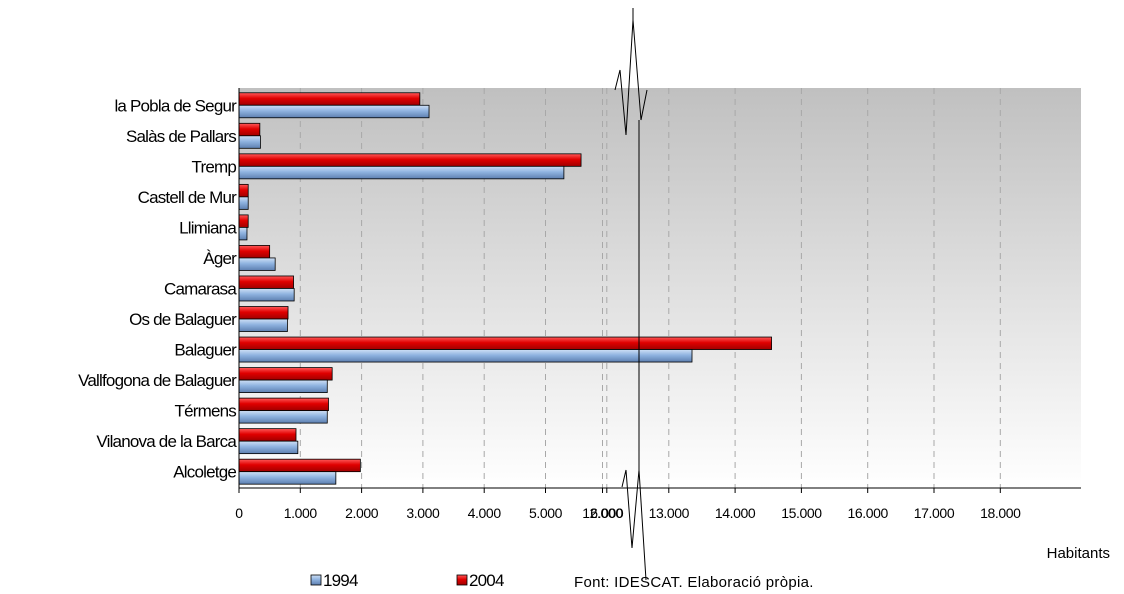 The width and height of the screenshot is (1124, 594). Describe the element at coordinates (485, 513) in the screenshot. I see `x-tick-label: 4.000` at that location.